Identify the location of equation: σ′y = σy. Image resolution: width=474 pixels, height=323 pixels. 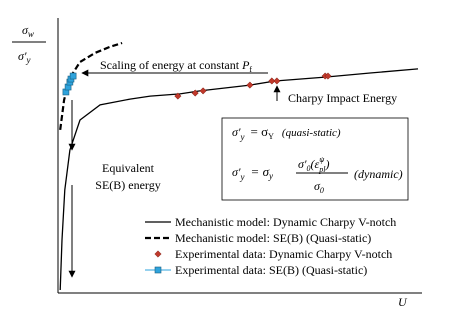
(252, 173).